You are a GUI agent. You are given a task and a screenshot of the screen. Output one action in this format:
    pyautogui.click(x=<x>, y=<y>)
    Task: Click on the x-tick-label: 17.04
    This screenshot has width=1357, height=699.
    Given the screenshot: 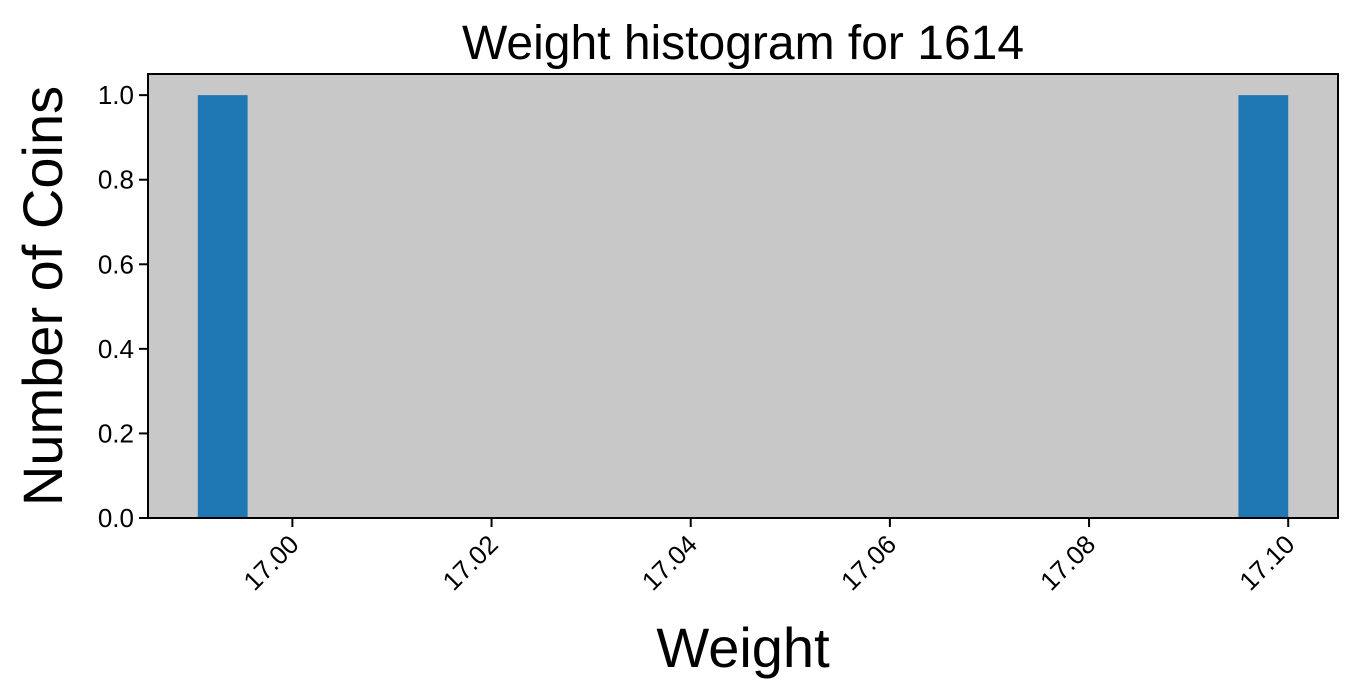 What is the action you would take?
    pyautogui.click(x=669, y=562)
    